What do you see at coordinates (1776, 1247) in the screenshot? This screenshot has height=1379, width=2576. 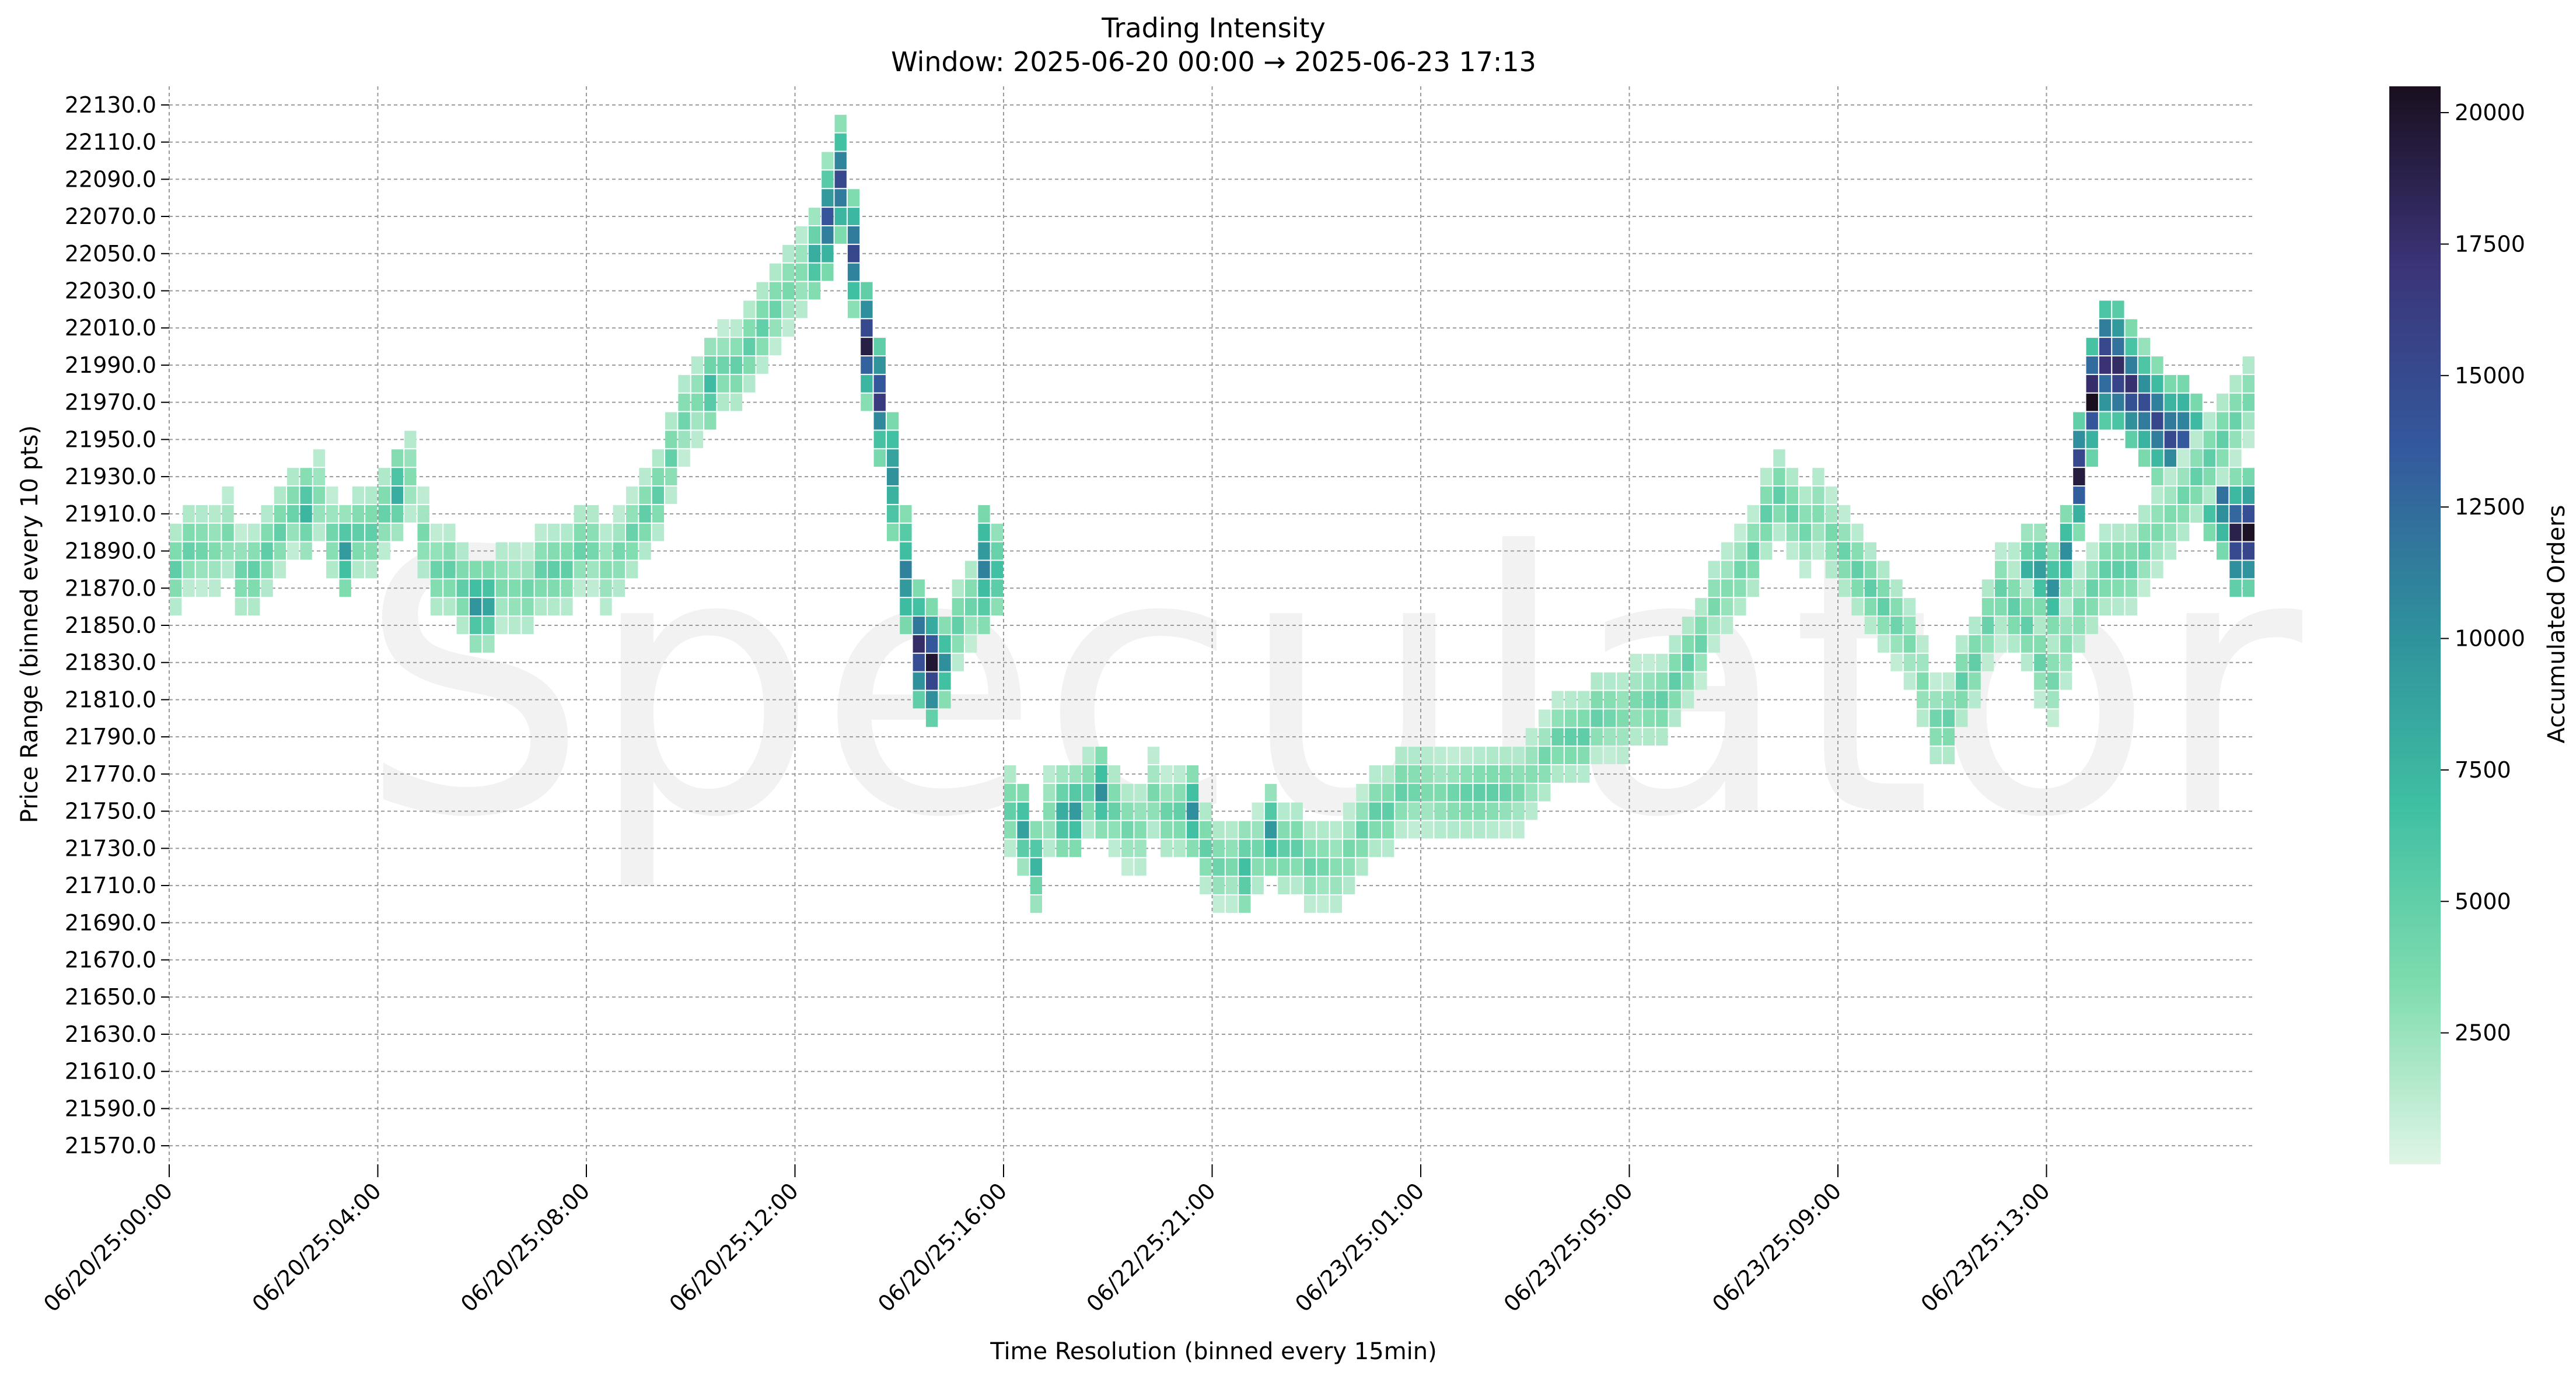 I see `x-tick-label: 06/23/25:09:00` at bounding box center [1776, 1247].